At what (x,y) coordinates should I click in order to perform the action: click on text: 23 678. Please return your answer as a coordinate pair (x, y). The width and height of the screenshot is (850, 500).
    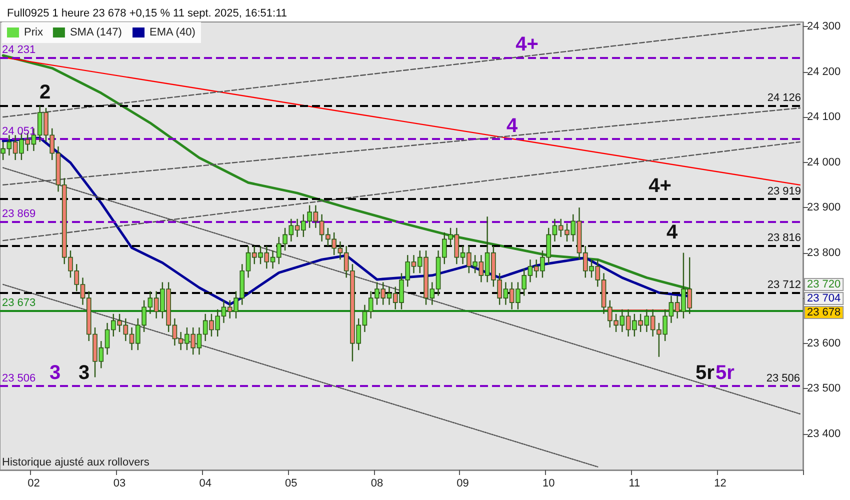
    Looking at the image, I should click on (824, 312).